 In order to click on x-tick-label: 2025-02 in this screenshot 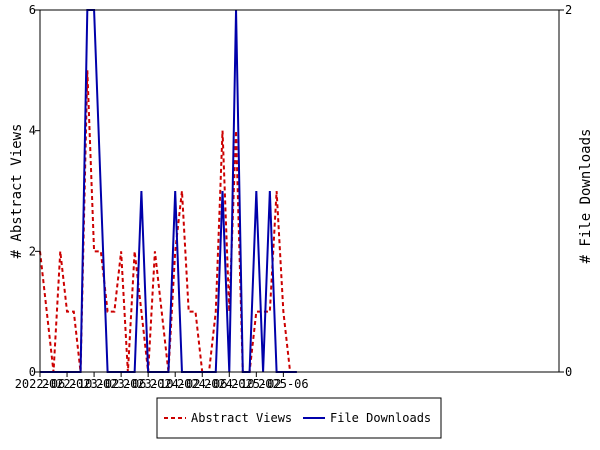, I will do `click(256, 384)`.